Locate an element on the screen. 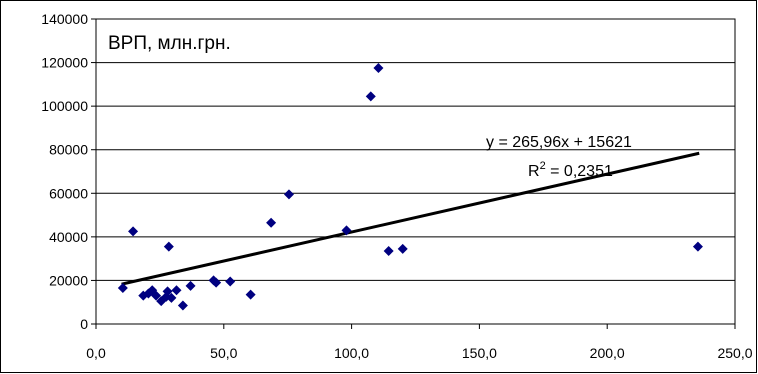 This screenshot has height=374, width=758. r-squared-symbol: R is located at coordinates (534, 171).